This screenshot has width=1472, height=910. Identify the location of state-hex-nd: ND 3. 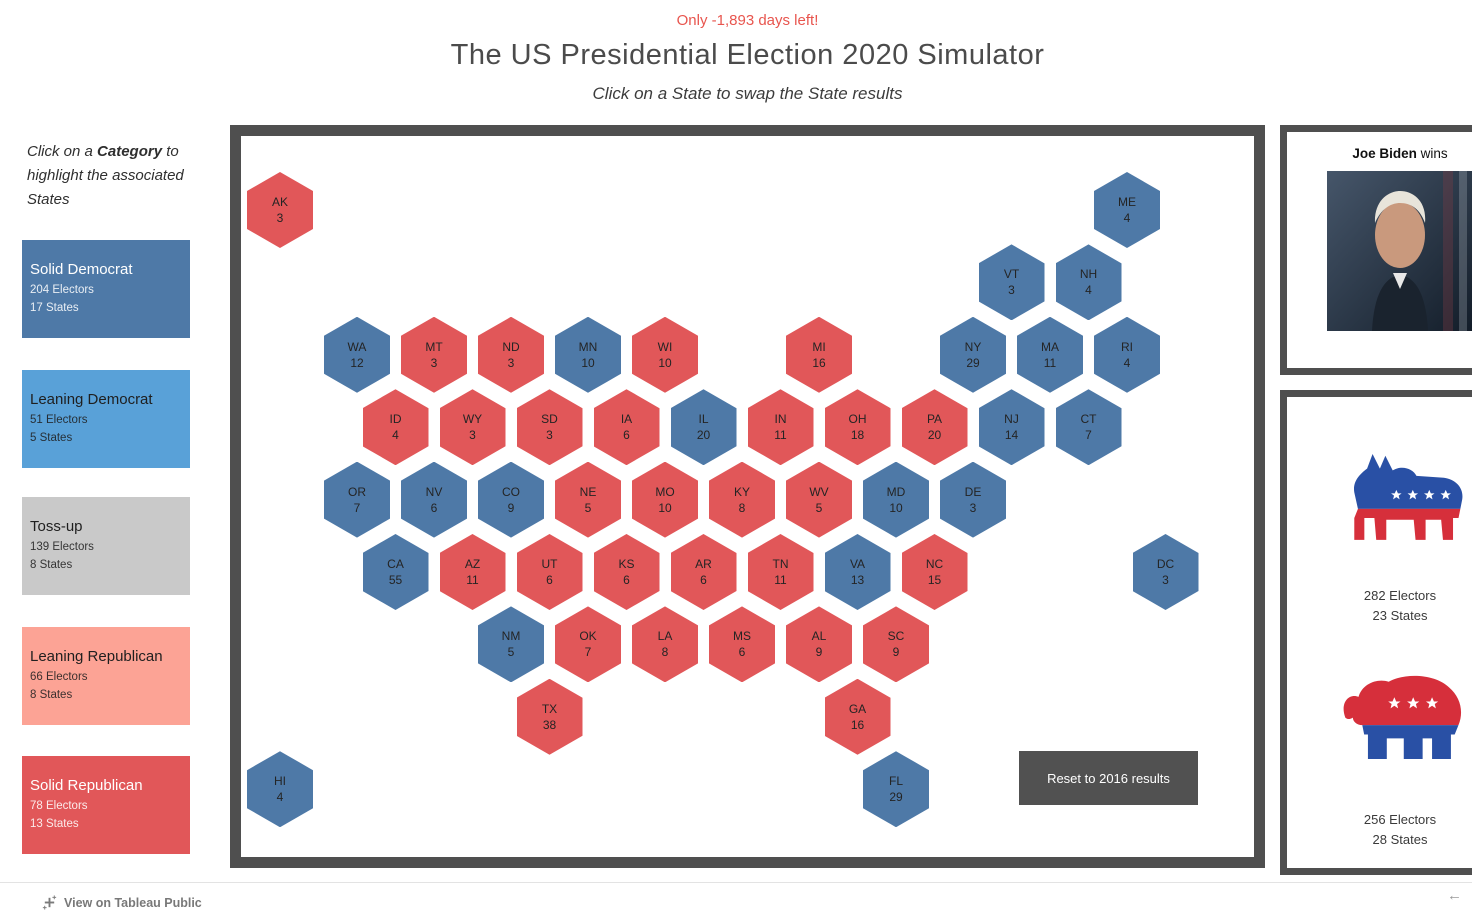
(511, 354).